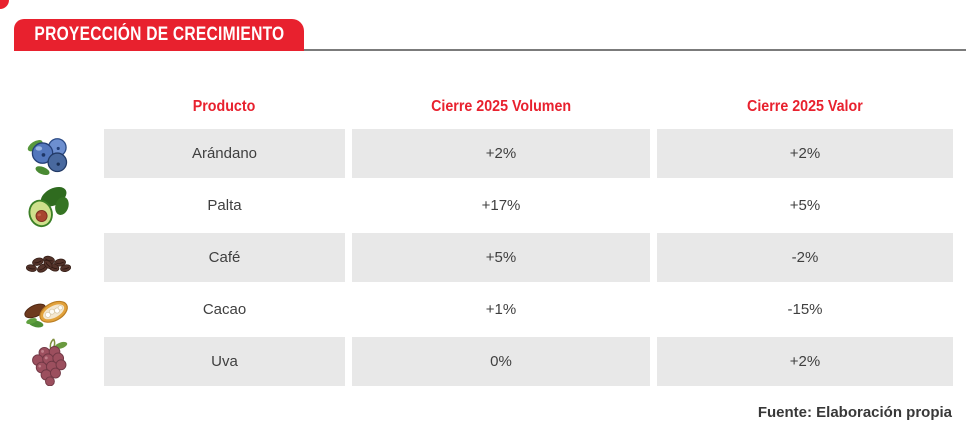 The width and height of the screenshot is (966, 442). I want to click on coffee-icon, so click(49, 258).